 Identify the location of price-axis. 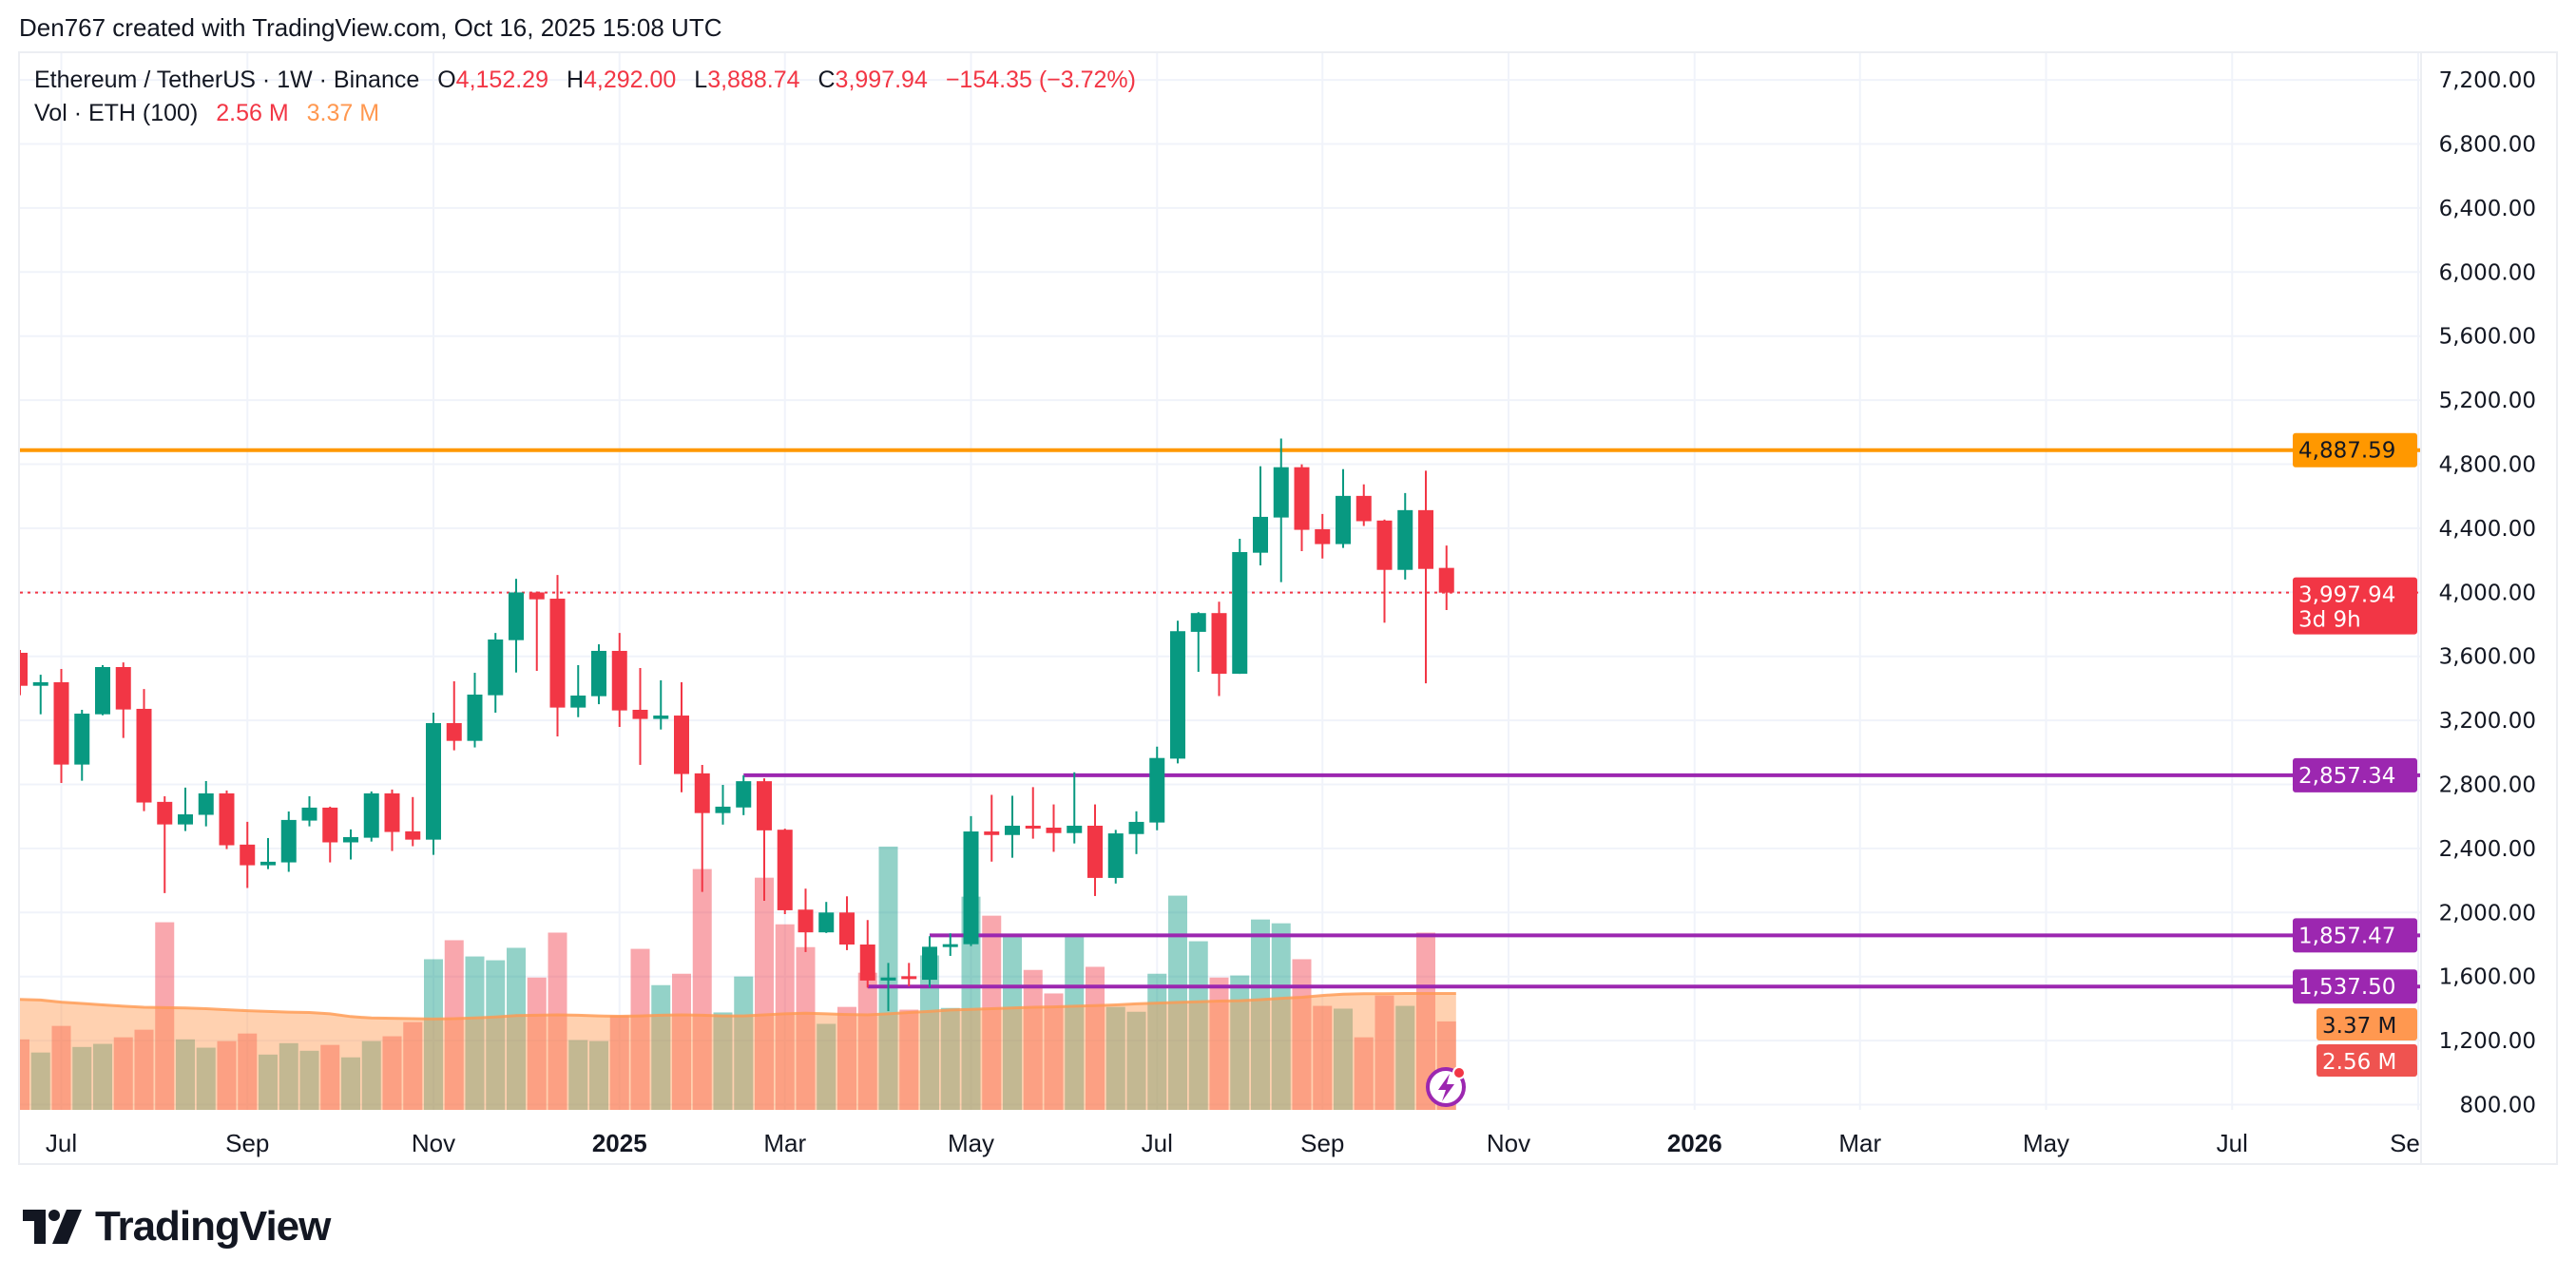
(2488, 608).